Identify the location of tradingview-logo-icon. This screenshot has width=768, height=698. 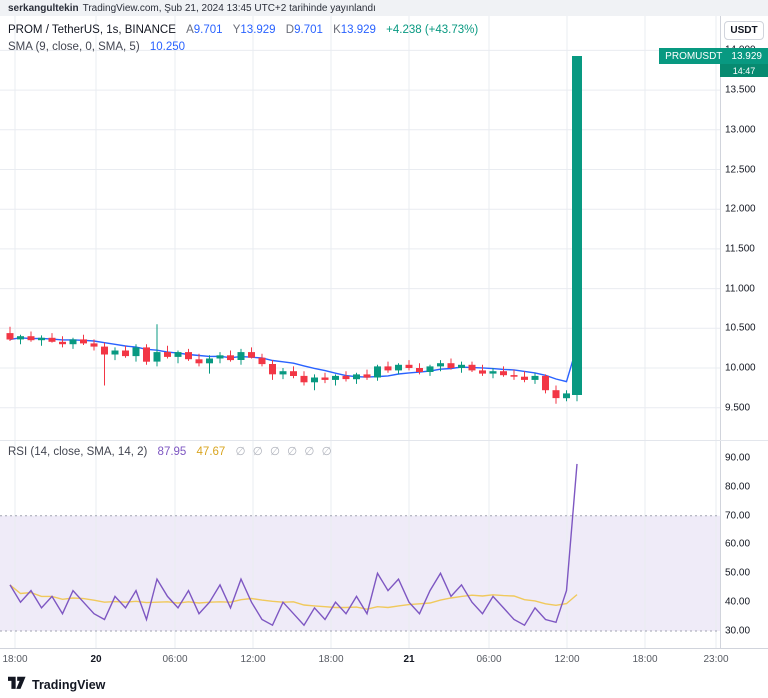
(17, 685).